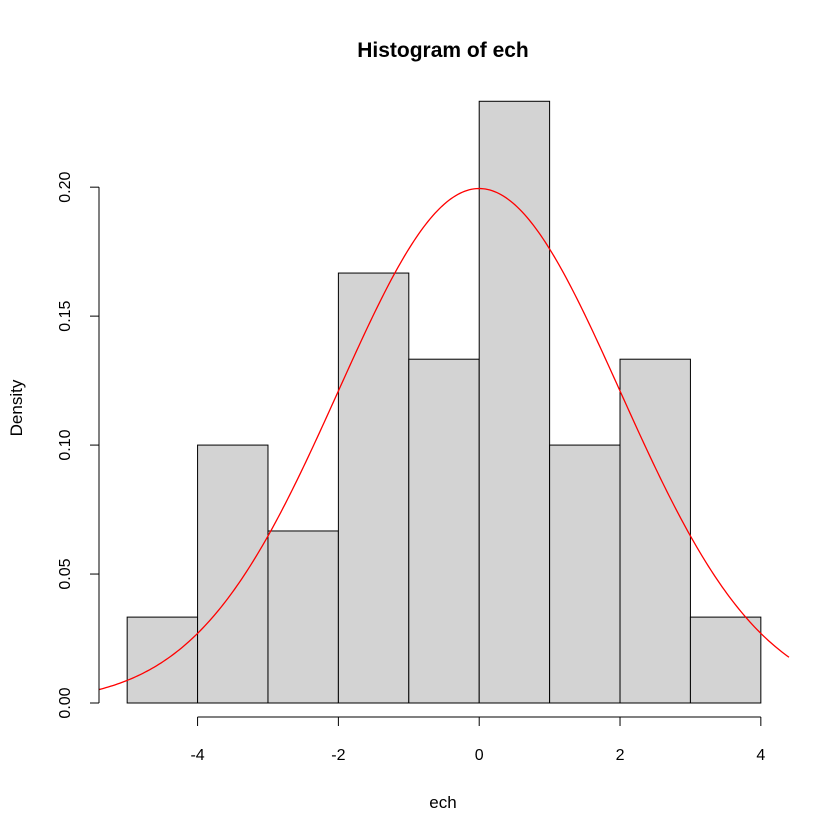  I want to click on y-tick-label: 0.20, so click(65, 186).